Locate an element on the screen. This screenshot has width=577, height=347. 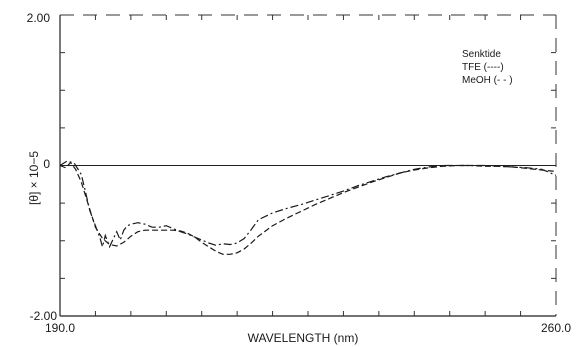
x-axis-title: WAVELENGTH (nm) is located at coordinates (303, 338).